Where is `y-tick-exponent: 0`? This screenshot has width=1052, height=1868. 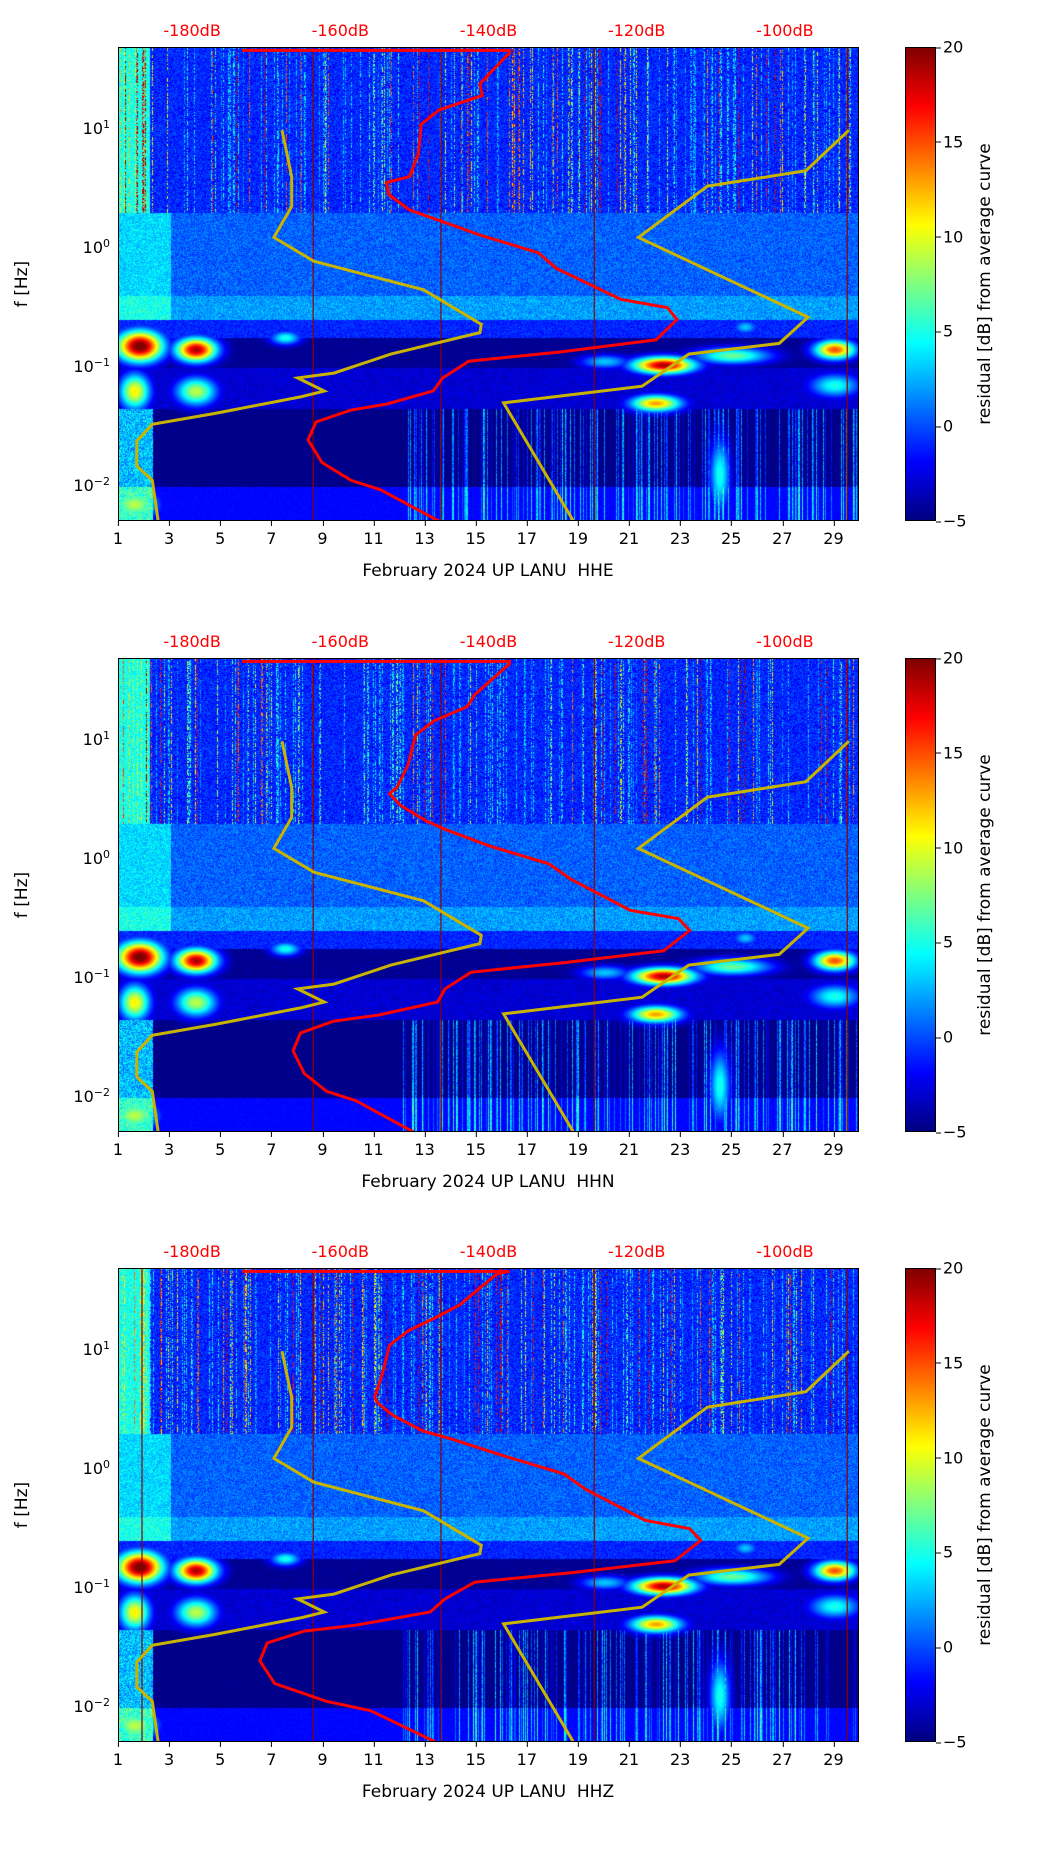 y-tick-exponent: 0 is located at coordinates (106, 854).